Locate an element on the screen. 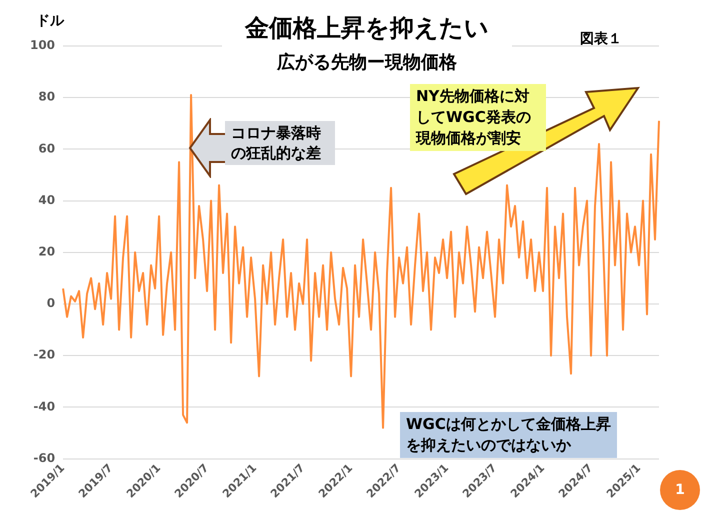  annotation: NY先物価格に対してWGC発表の現物価格が割安 is located at coordinates (478, 117).